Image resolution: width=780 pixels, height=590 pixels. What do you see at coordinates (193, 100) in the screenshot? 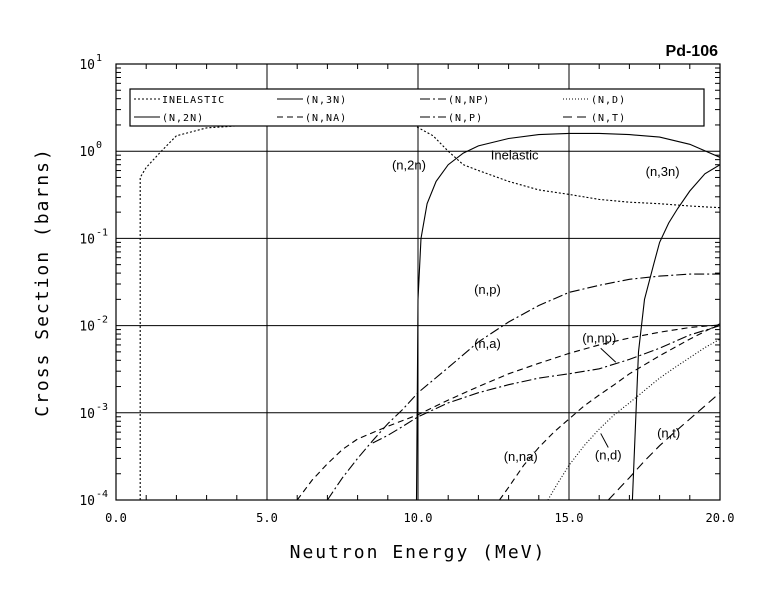
I see `legend-label: INELASTIC` at bounding box center [193, 100].